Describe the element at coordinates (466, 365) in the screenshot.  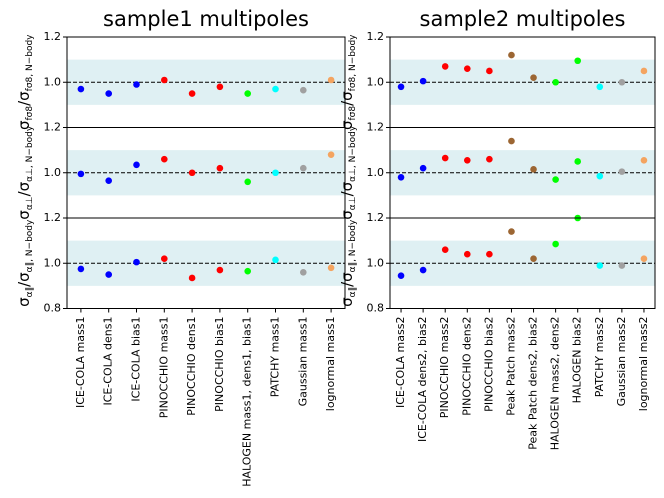
I see `x-tick-label: PINOCCHIO dens2` at that location.